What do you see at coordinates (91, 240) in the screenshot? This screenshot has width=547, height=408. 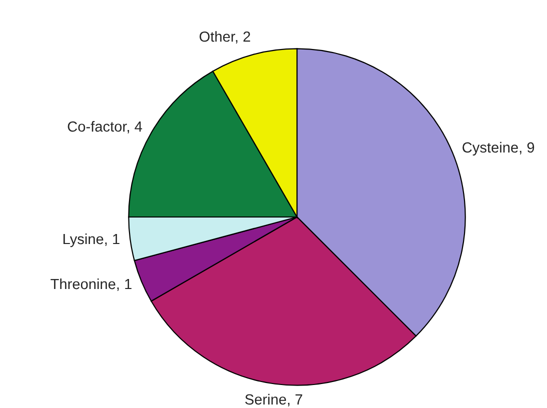 I see `slice-label: Lysine, 1` at bounding box center [91, 240].